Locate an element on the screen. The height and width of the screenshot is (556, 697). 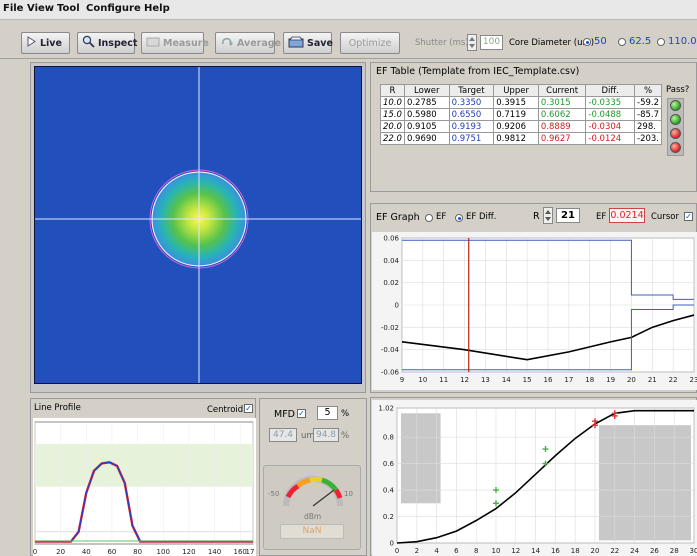
inspect-label: Inspect is located at coordinates (118, 43).